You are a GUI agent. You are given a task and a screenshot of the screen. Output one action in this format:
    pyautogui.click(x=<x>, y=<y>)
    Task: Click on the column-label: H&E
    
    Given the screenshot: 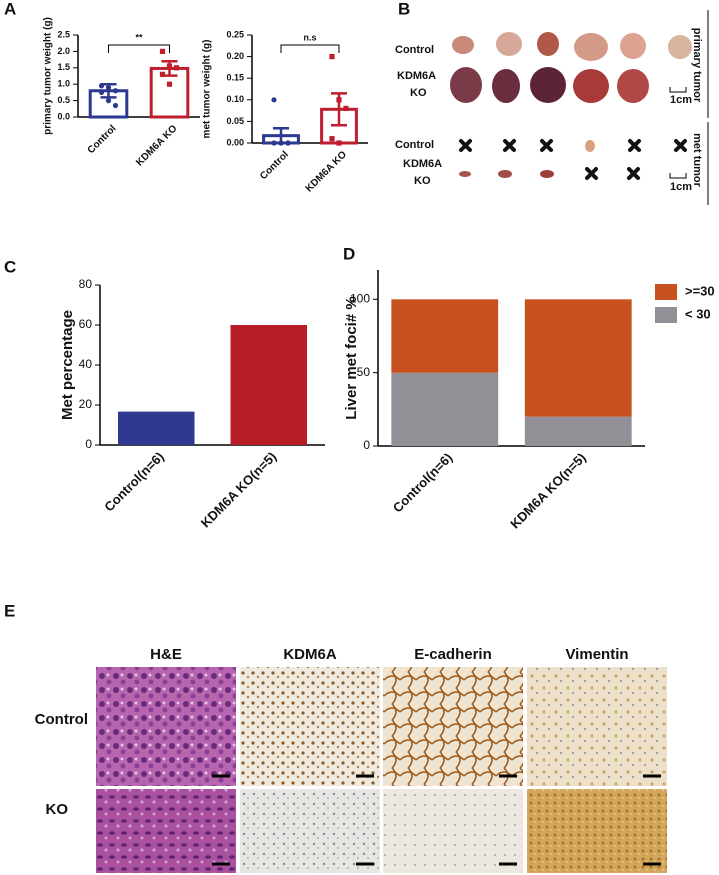 What is the action you would take?
    pyautogui.click(x=166, y=654)
    